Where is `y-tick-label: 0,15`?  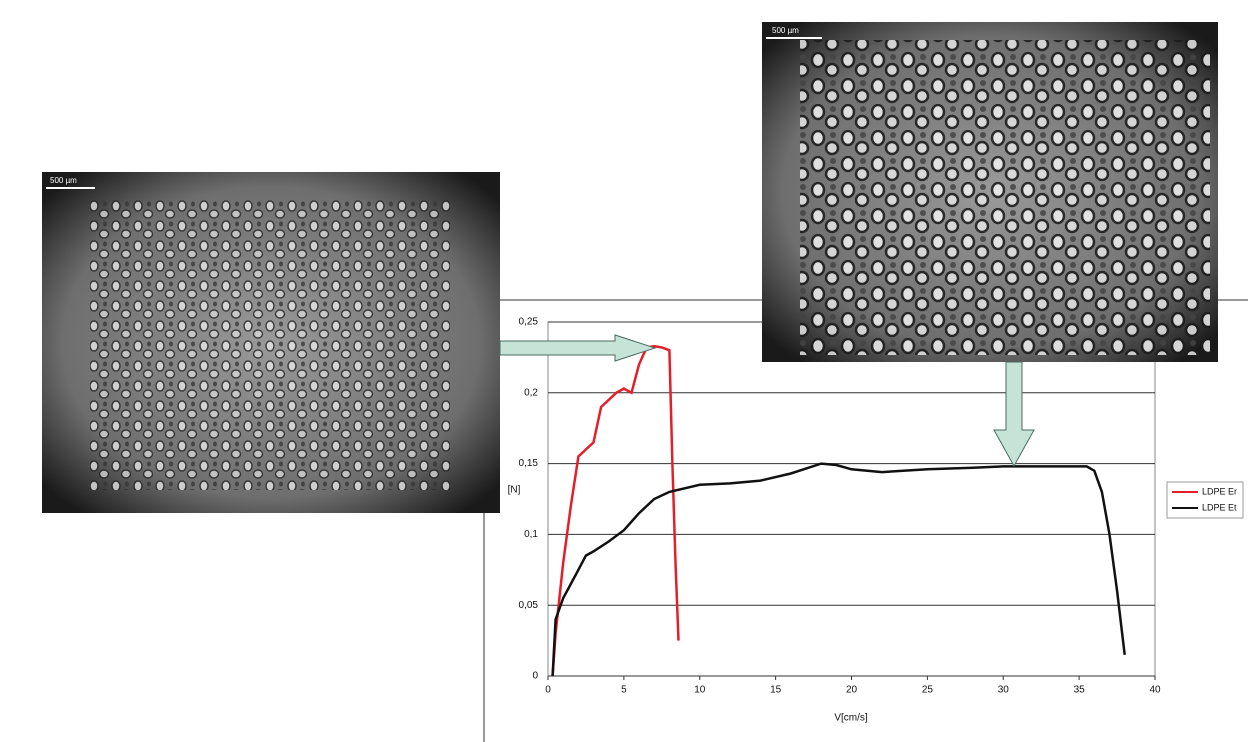
y-tick-label: 0,15 is located at coordinates (529, 463).